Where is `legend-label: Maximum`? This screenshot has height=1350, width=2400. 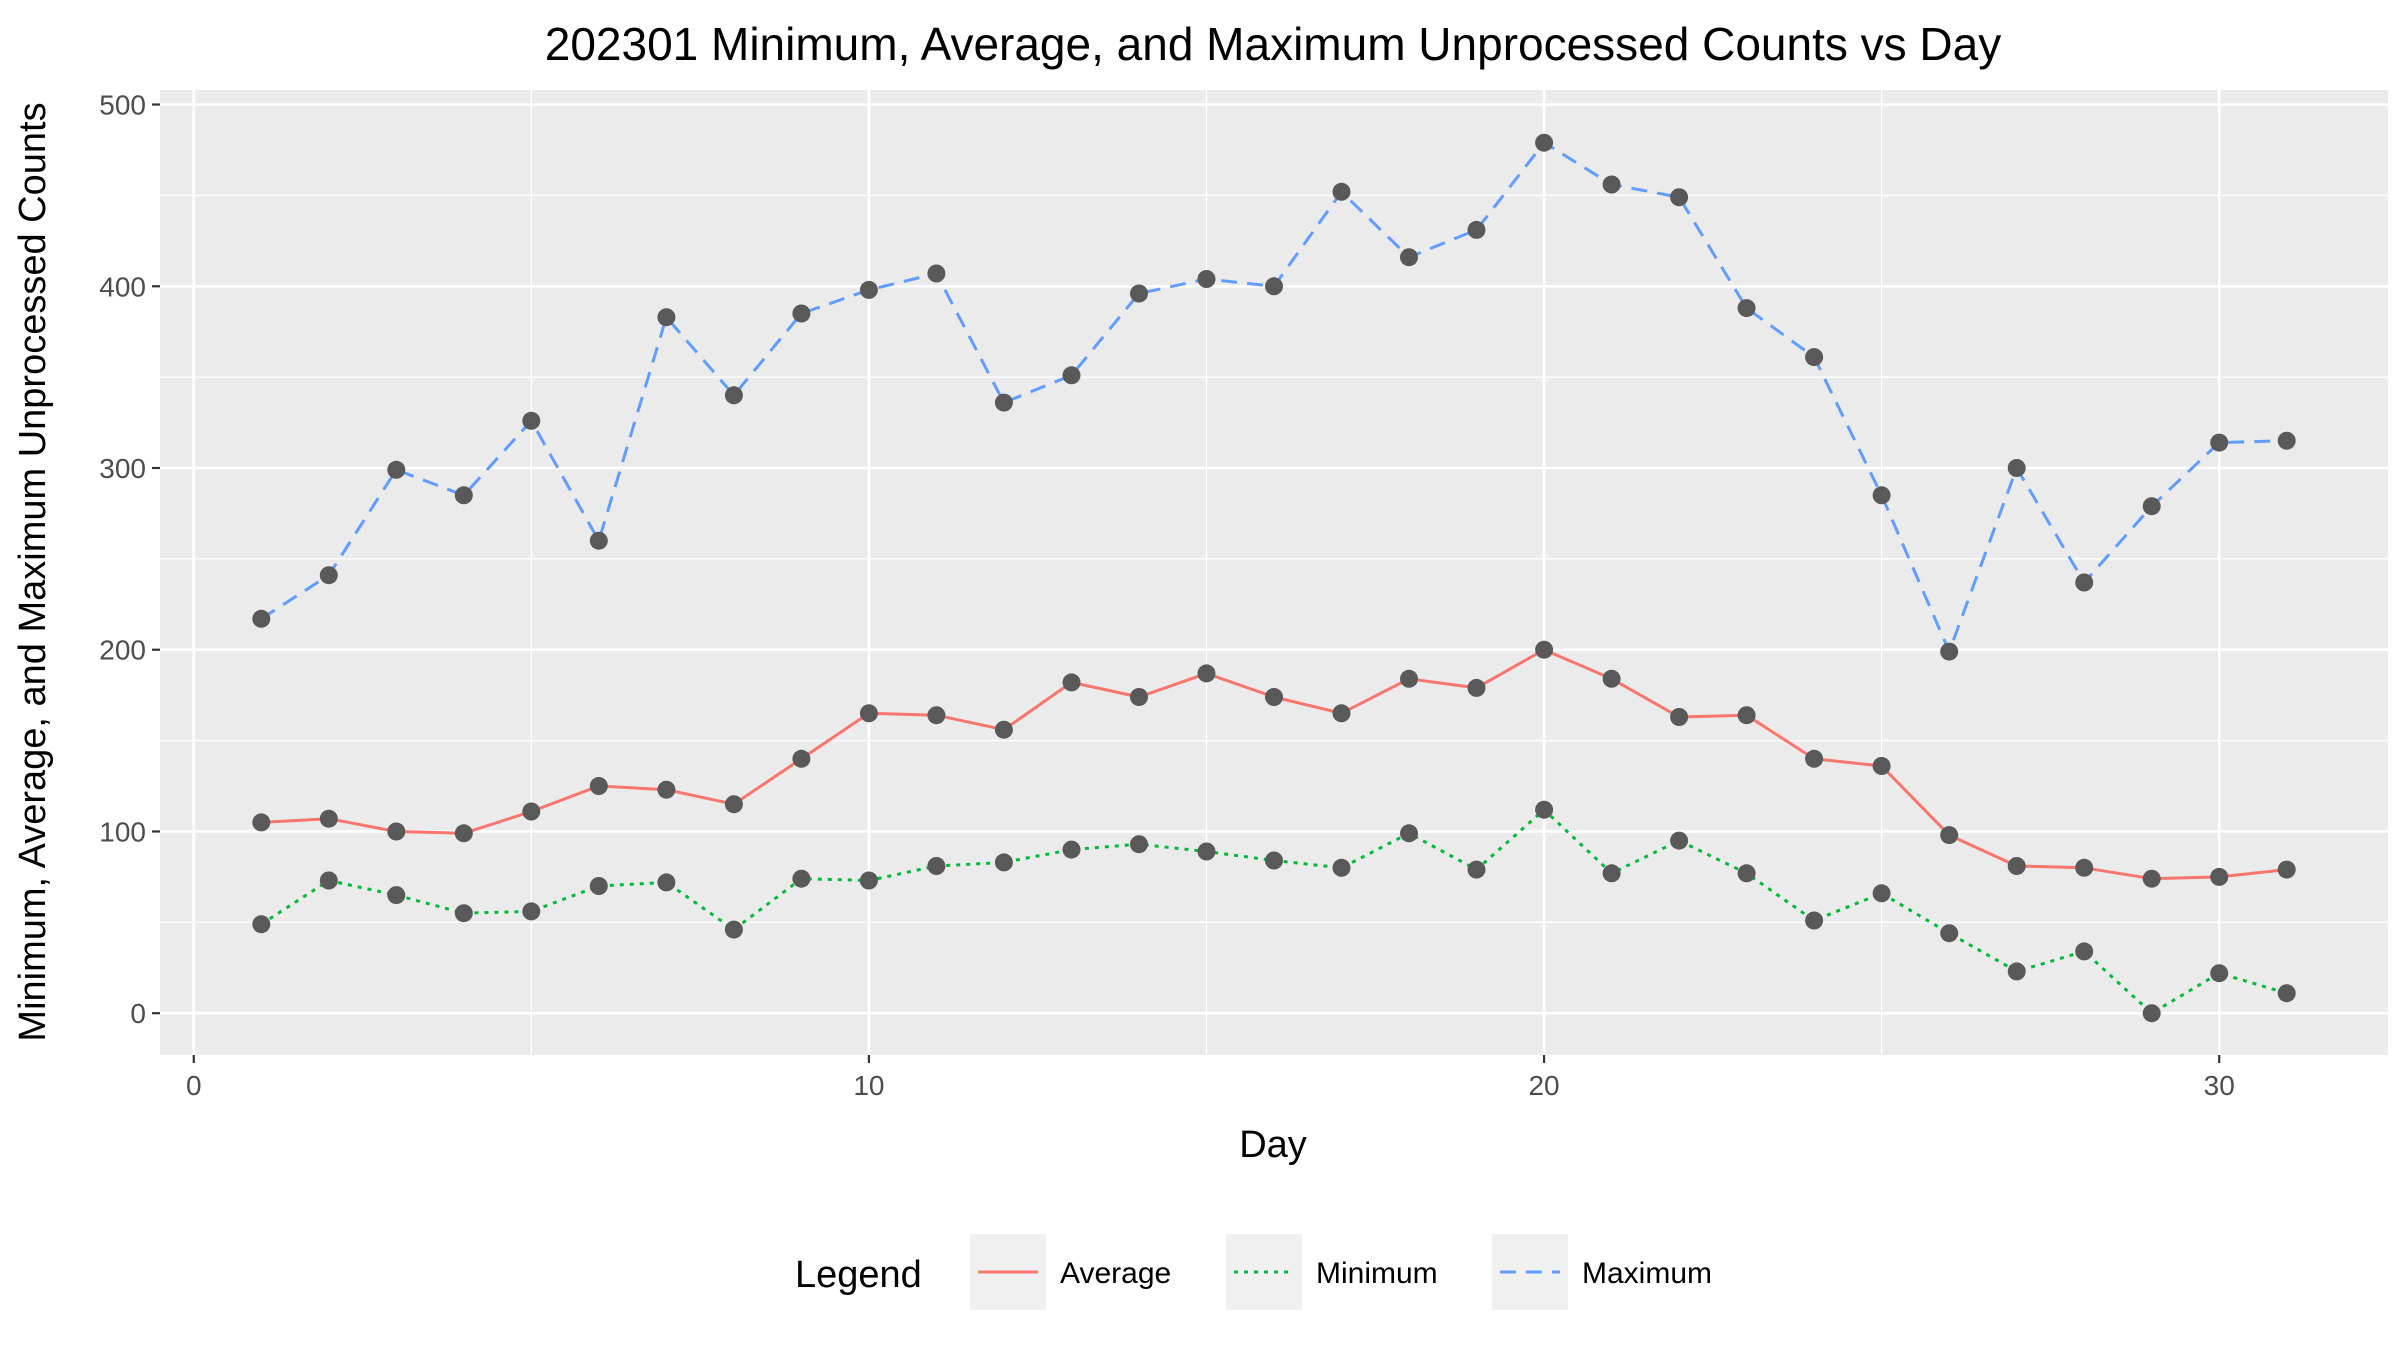
legend-label: Maximum is located at coordinates (1647, 1273).